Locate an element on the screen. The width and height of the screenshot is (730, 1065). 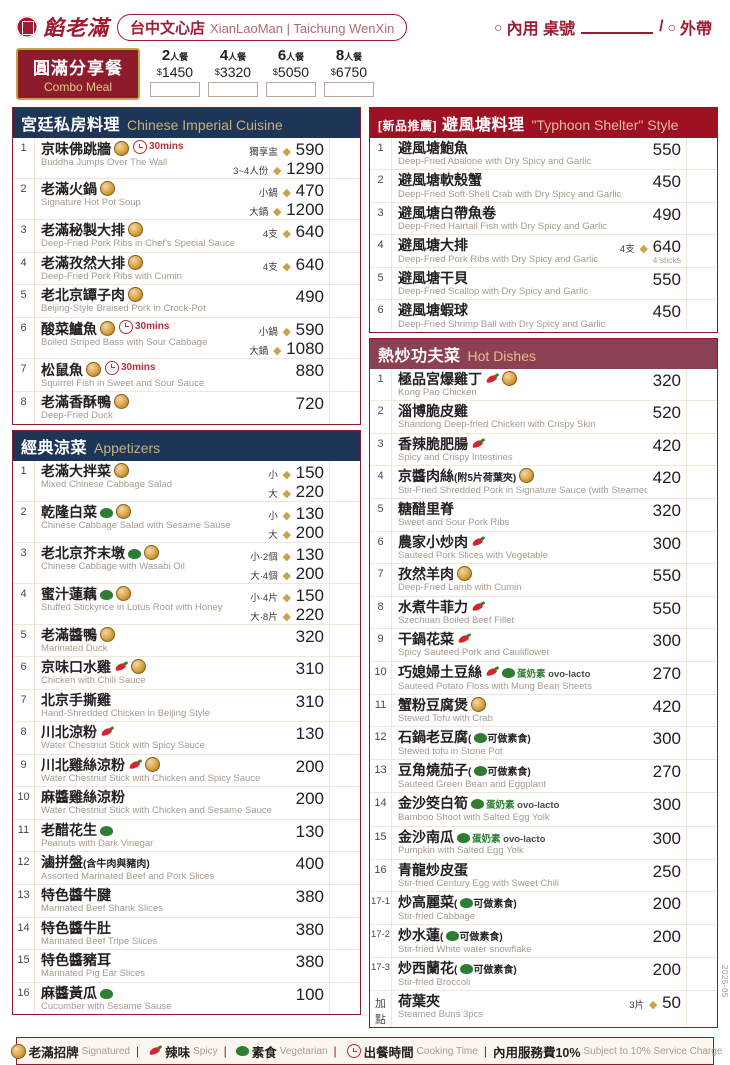
menu-item-row: 17-1 炒高麗菜(可做素食) Stir-fried Cabbage 200 is located at coordinates (543, 909).